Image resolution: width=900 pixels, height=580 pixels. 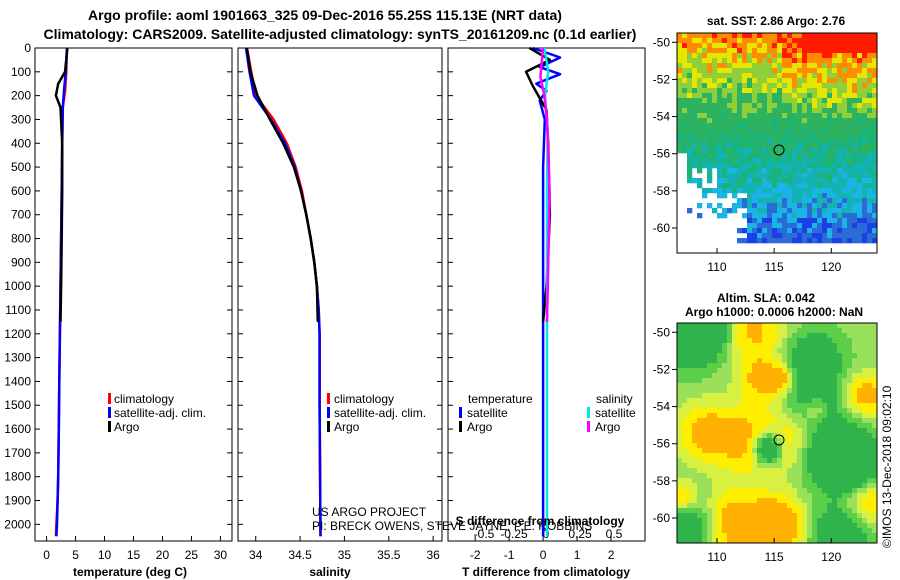 I want to click on lat-tick-label: -58, so click(x=662, y=481).